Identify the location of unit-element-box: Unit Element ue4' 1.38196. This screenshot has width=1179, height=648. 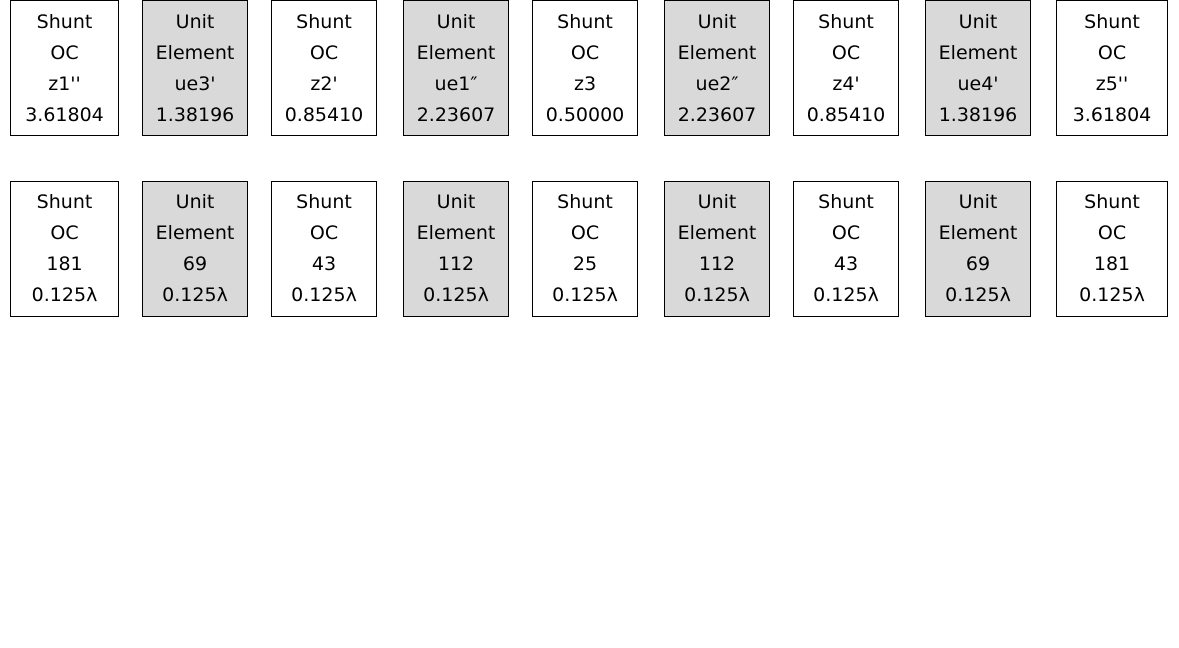
(978, 68).